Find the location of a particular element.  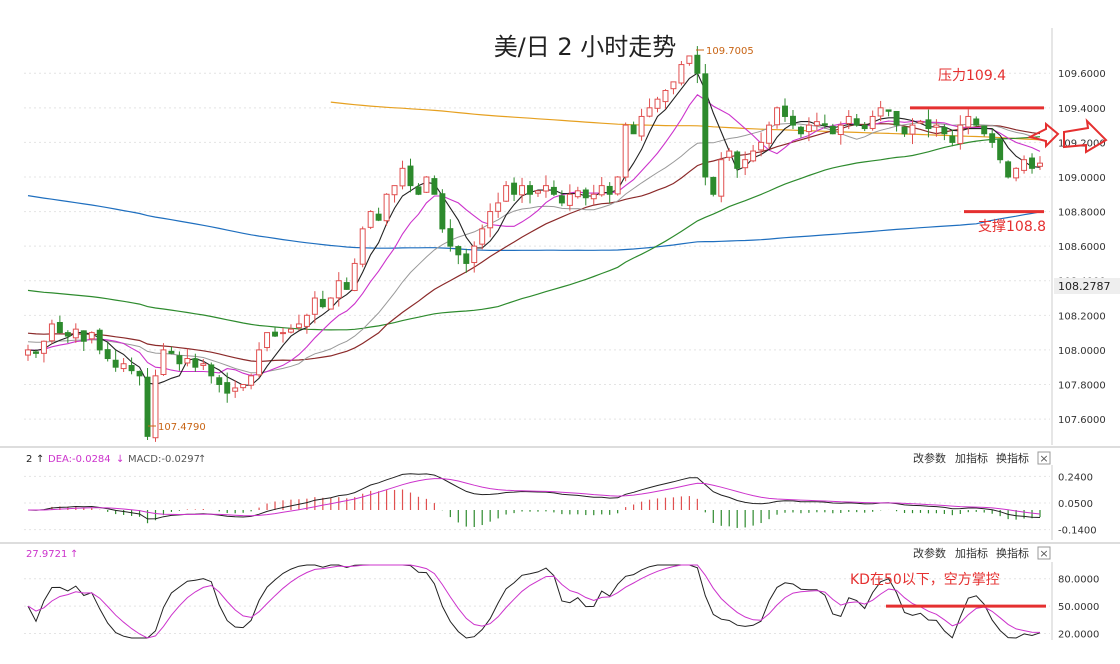

kd-tick-labels: 80.0000 50.0000 20.0000 is located at coordinates (1078, 608).